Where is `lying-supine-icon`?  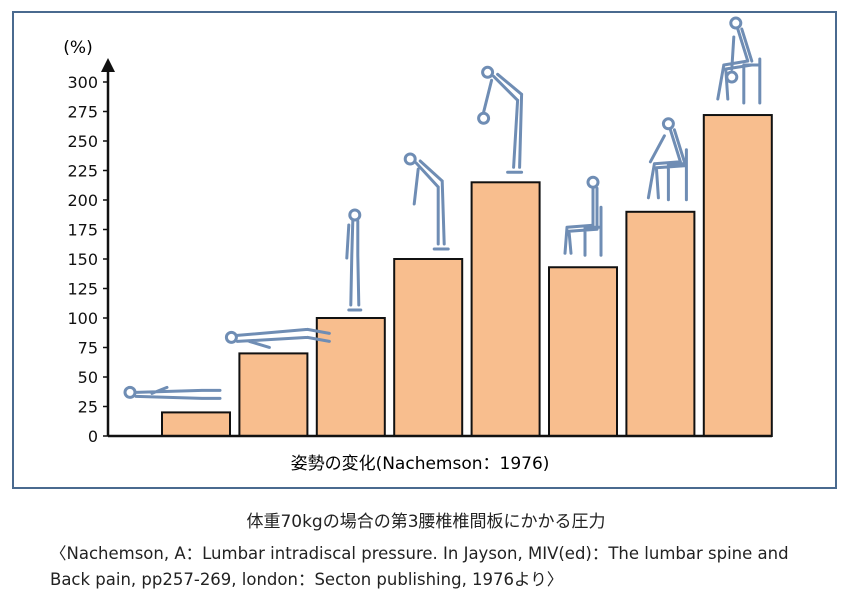 lying-supine-icon is located at coordinates (172, 392).